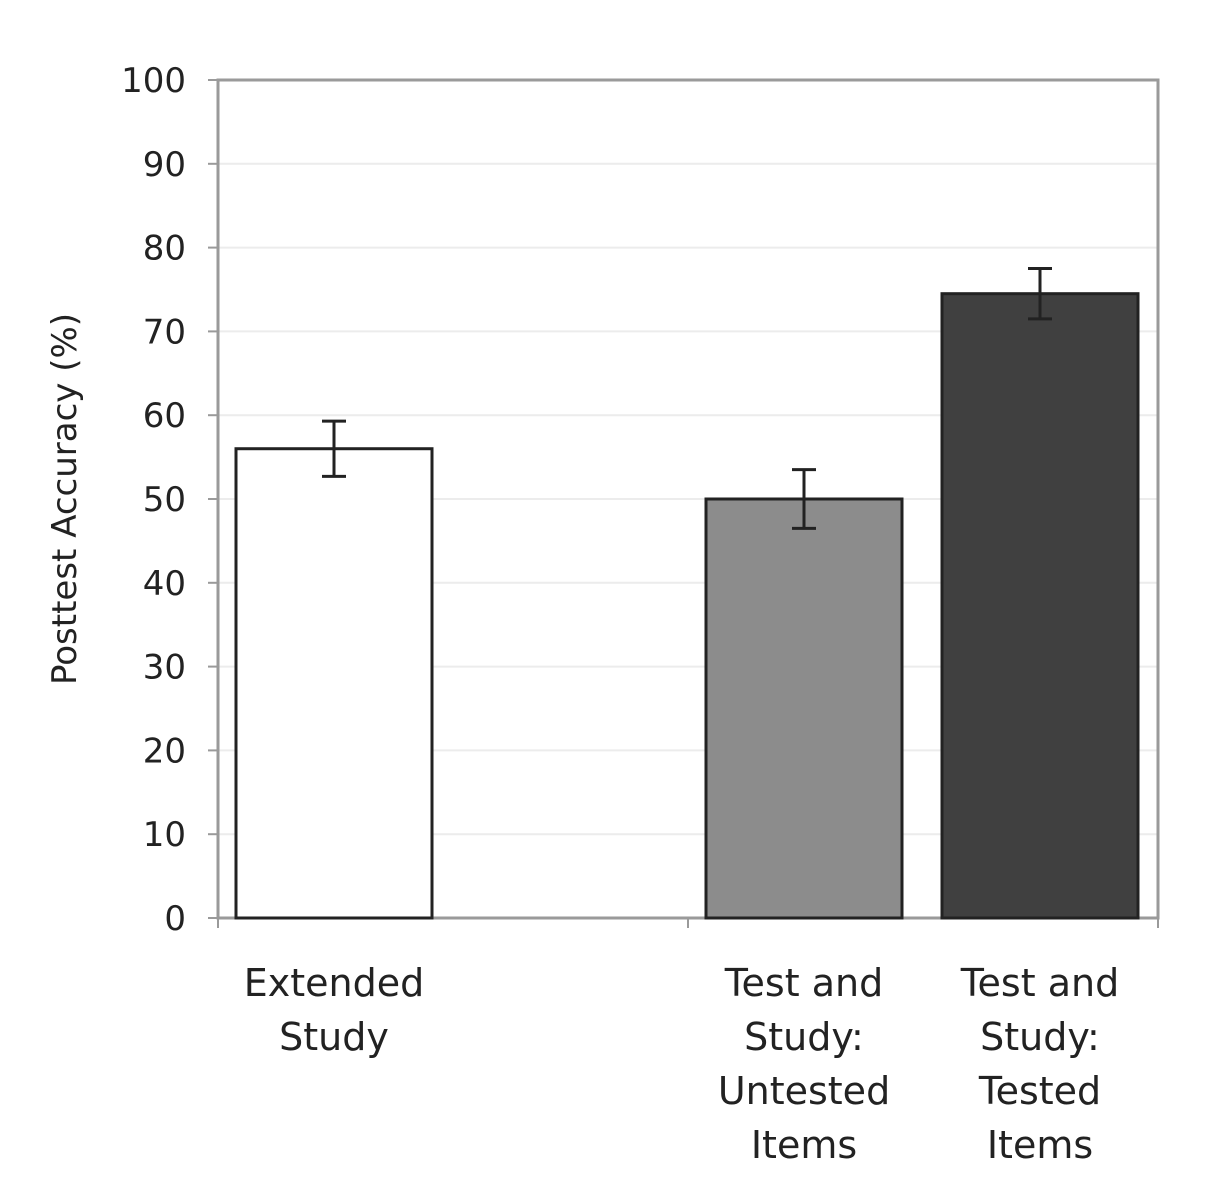 Image resolution: width=1220 pixels, height=1200 pixels. What do you see at coordinates (164, 416) in the screenshot?
I see `y-tick-label: 60` at bounding box center [164, 416].